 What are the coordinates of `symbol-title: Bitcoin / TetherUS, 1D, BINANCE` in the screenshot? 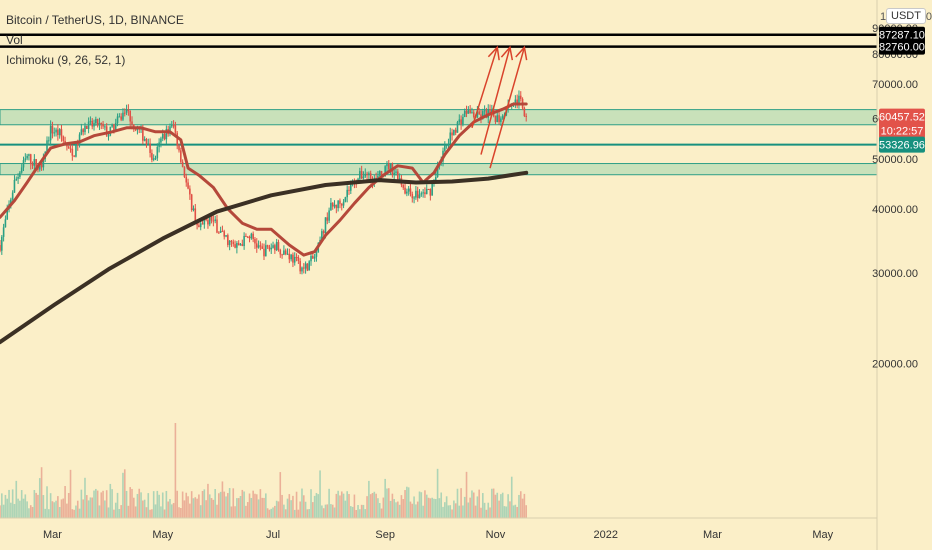 It's located at (95, 20).